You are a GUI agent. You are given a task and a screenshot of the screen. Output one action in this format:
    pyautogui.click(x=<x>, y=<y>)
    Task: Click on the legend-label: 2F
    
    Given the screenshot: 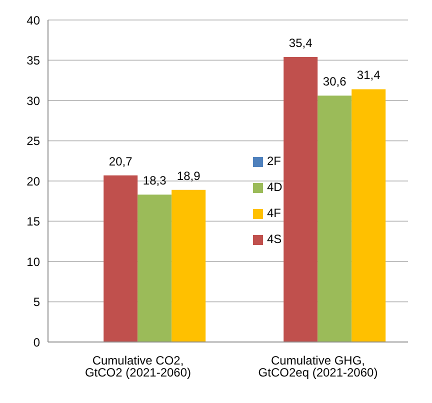 What is the action you would take?
    pyautogui.click(x=274, y=161)
    